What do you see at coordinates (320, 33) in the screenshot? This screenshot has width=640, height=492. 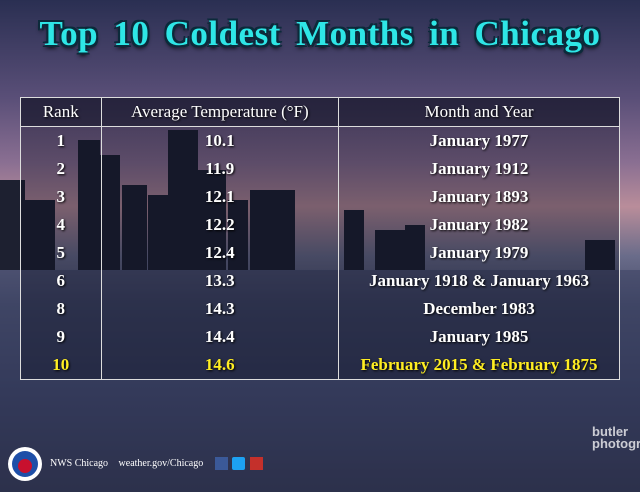 I see `title: Top 10 Coldest Months in Chicago` at bounding box center [320, 33].